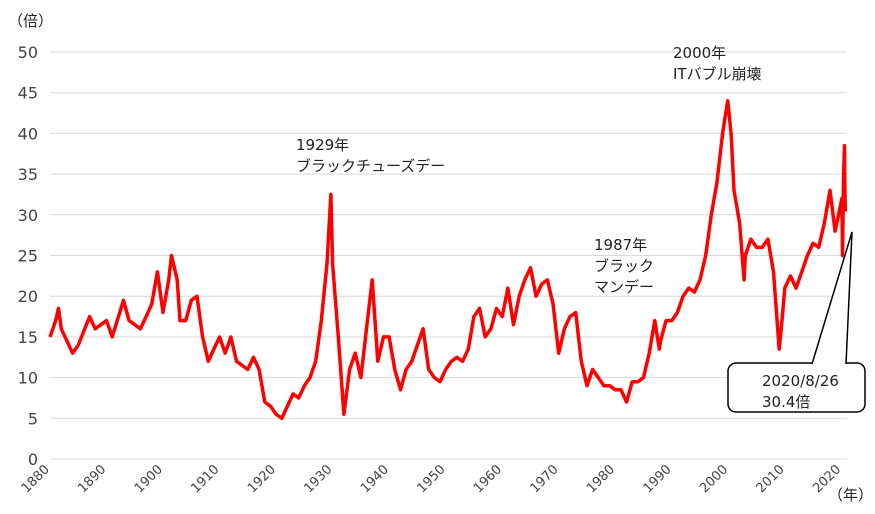 This screenshot has width=875, height=514. I want to click on annotation: 1929年, so click(322, 145).